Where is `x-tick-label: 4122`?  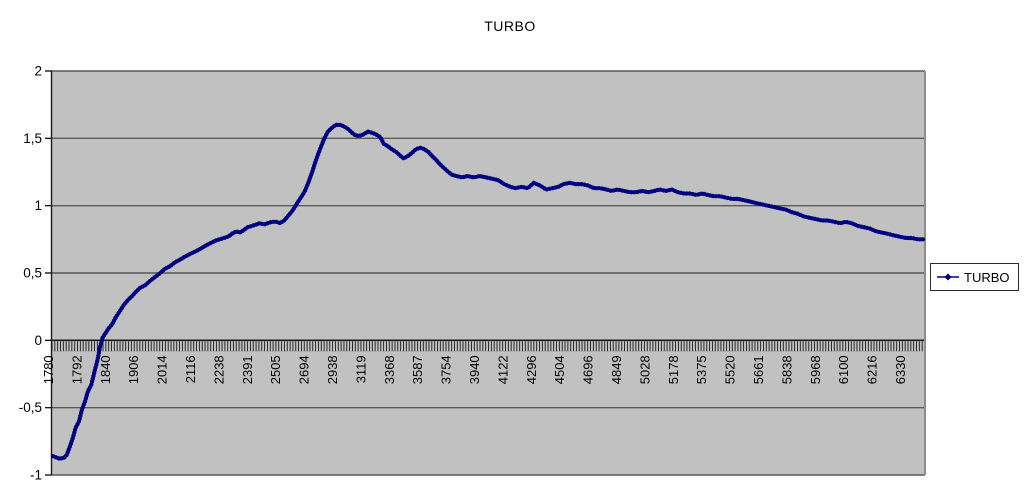 x-tick-label: 4122 is located at coordinates (502, 369).